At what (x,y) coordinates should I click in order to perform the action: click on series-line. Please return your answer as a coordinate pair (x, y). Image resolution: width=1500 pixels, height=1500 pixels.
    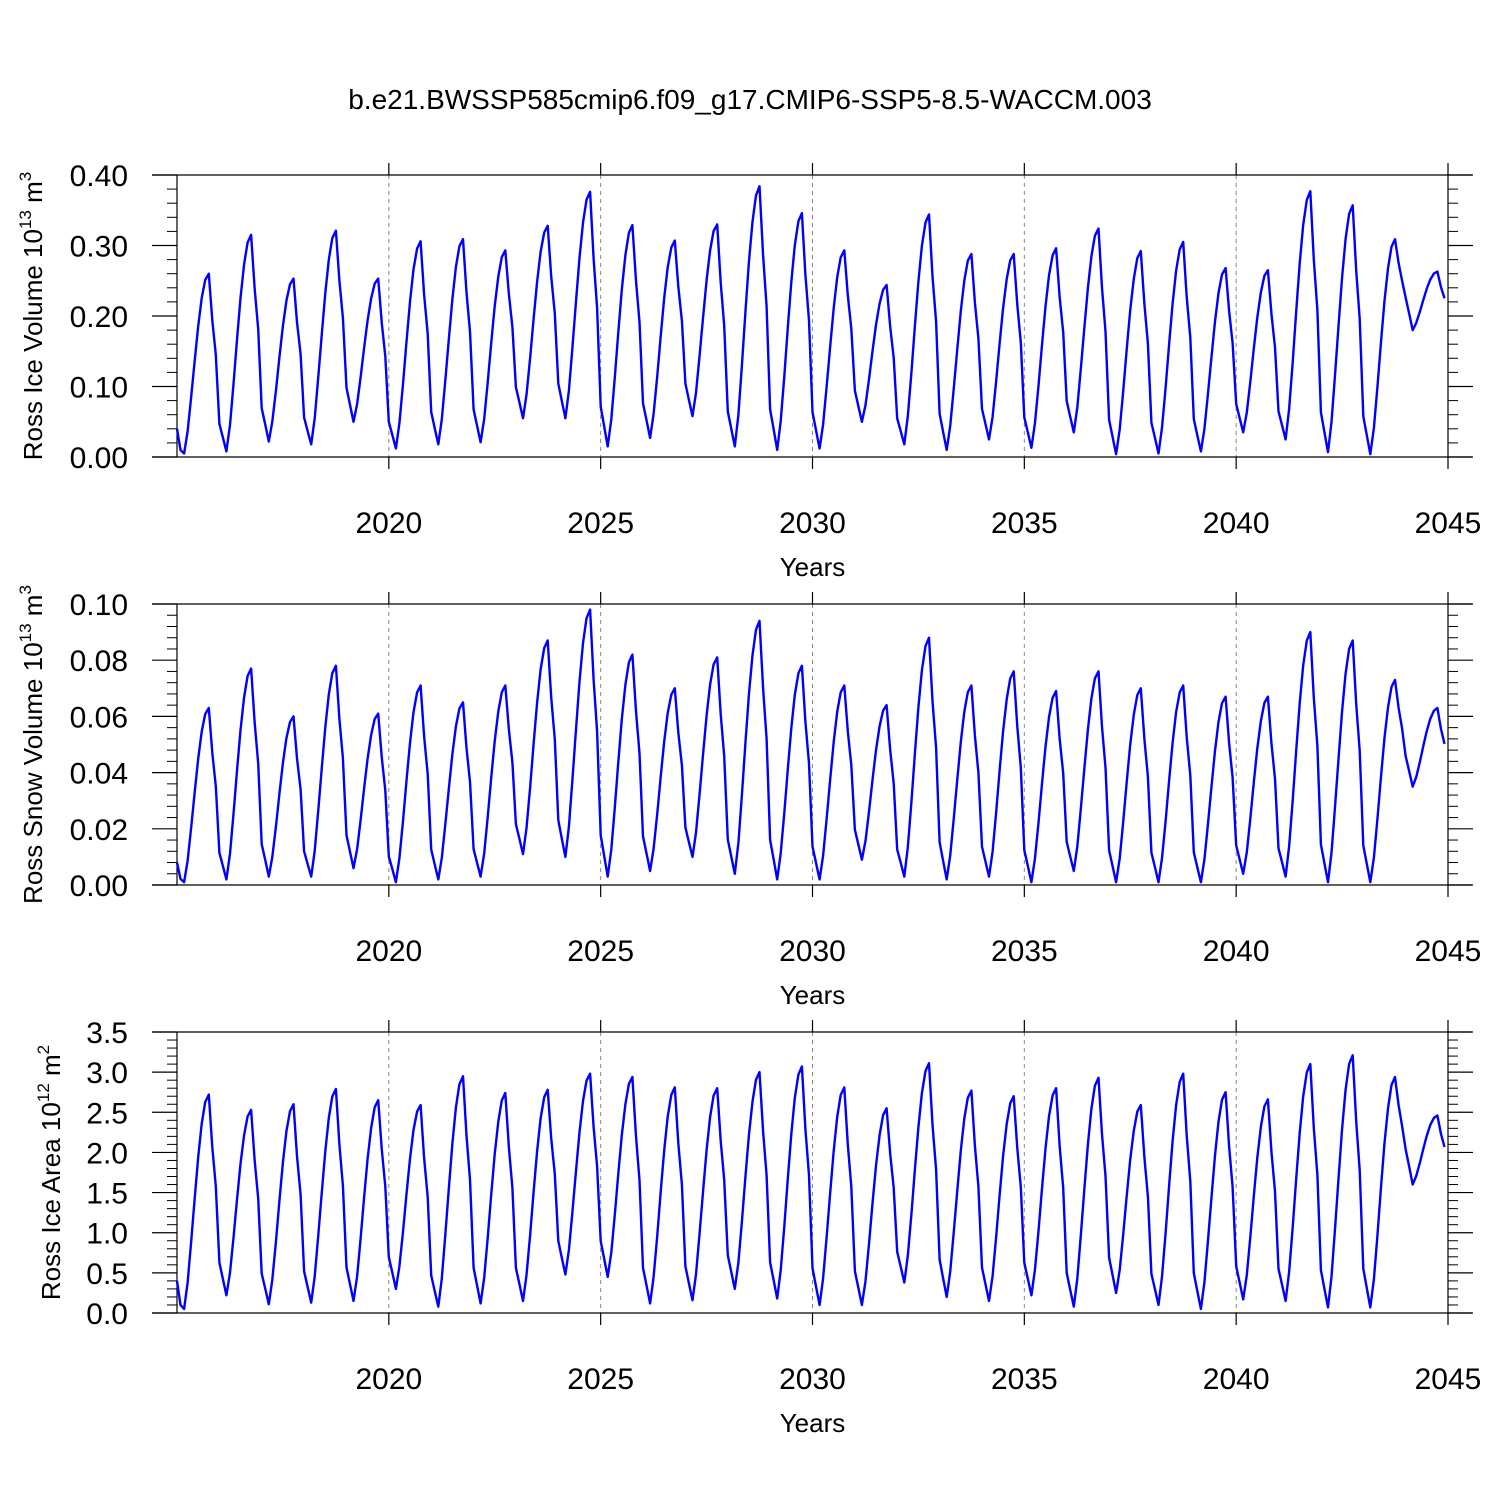
    Looking at the image, I should click on (810, 1182).